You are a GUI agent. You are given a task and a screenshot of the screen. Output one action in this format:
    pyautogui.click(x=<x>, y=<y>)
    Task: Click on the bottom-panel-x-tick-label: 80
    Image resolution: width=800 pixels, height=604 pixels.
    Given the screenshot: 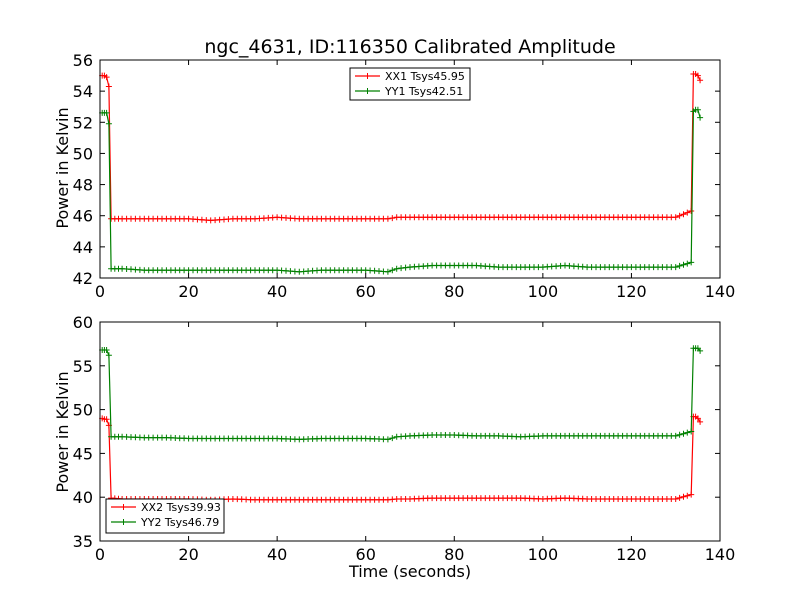 What is the action you would take?
    pyautogui.click(x=454, y=554)
    